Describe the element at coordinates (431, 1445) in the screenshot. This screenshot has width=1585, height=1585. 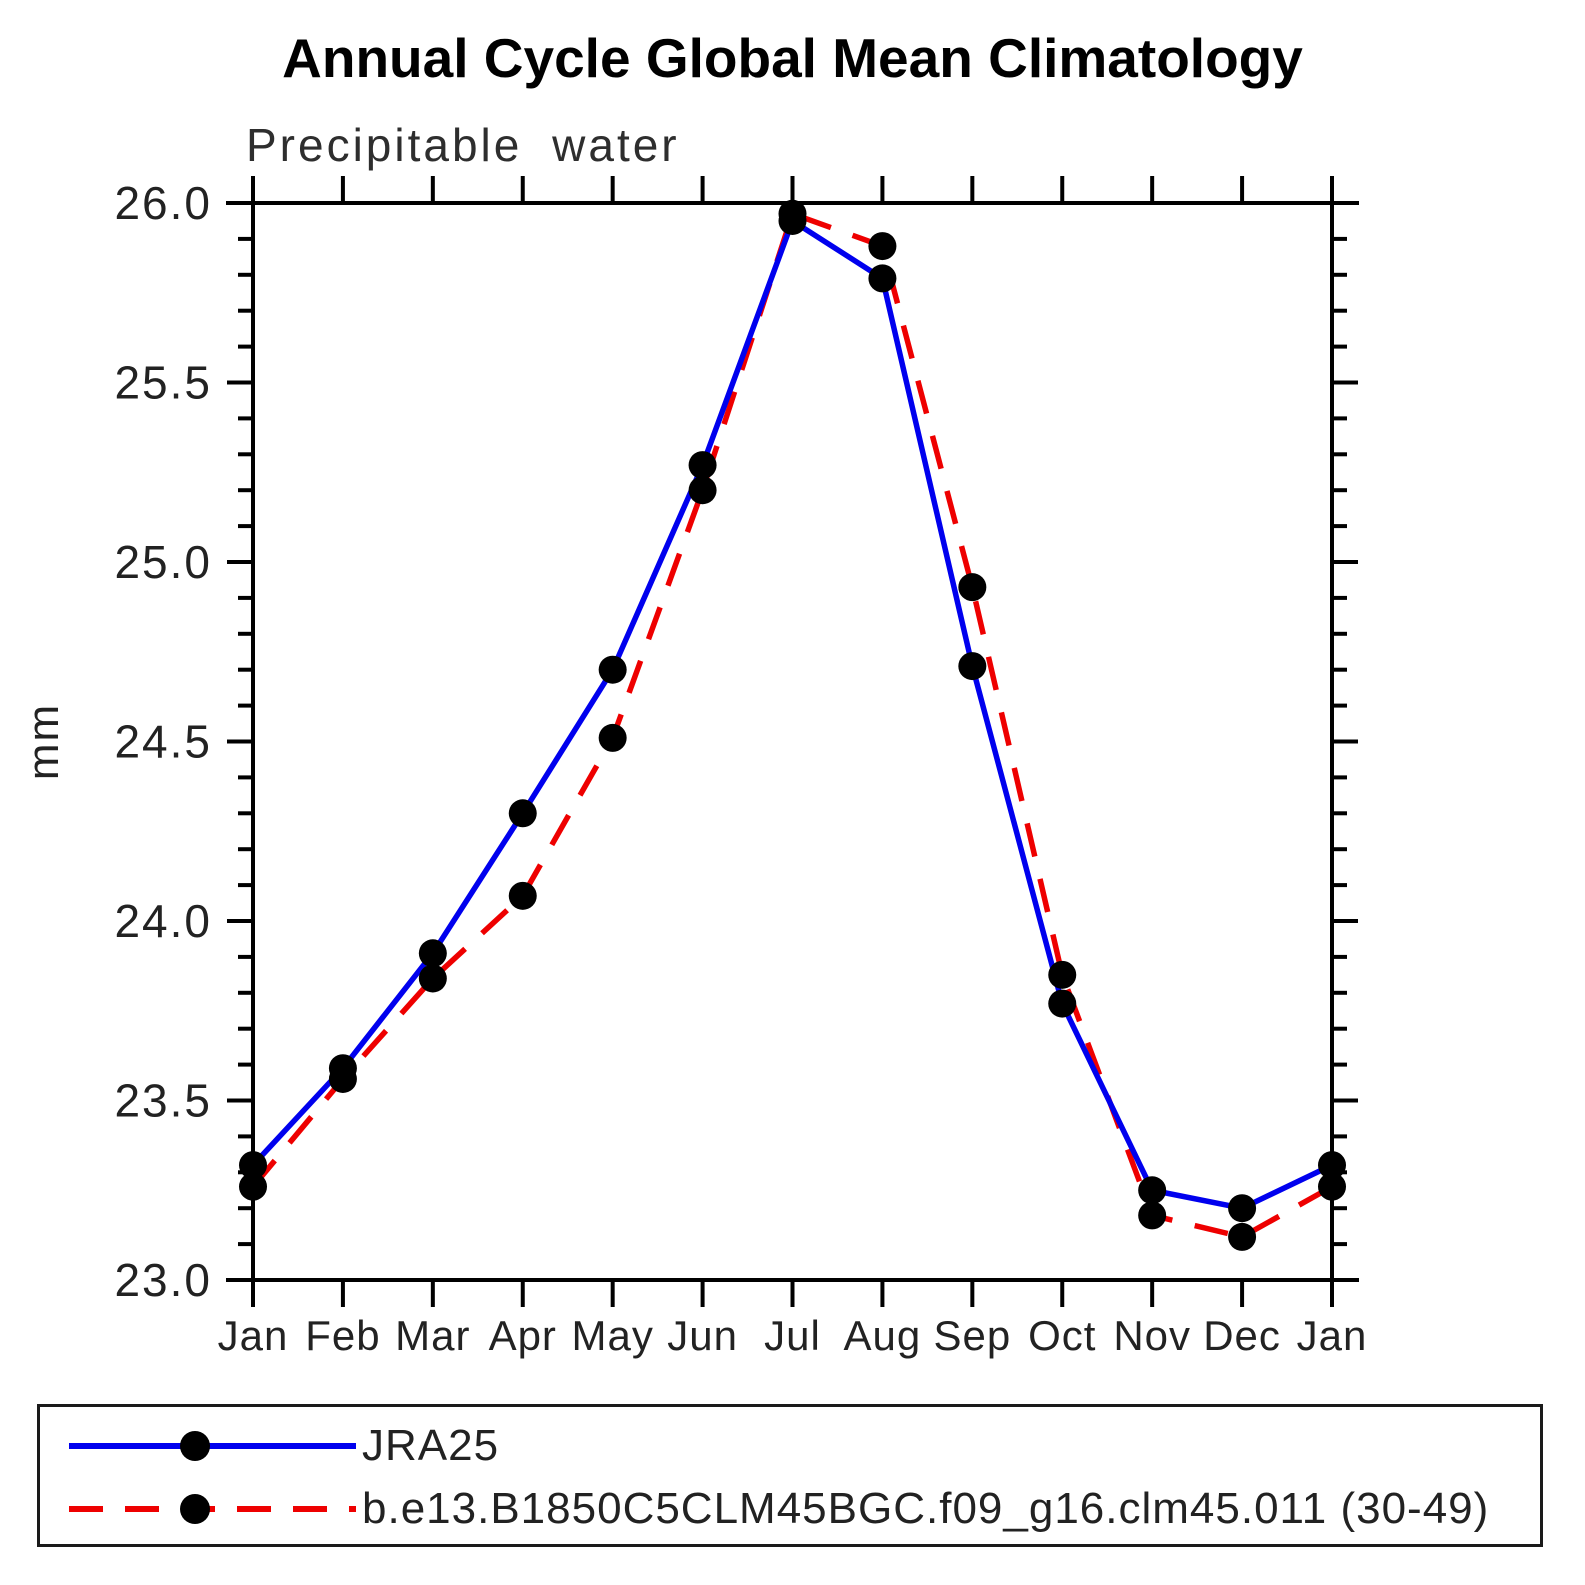
I see `legend-label-jra25: JRA25` at that location.